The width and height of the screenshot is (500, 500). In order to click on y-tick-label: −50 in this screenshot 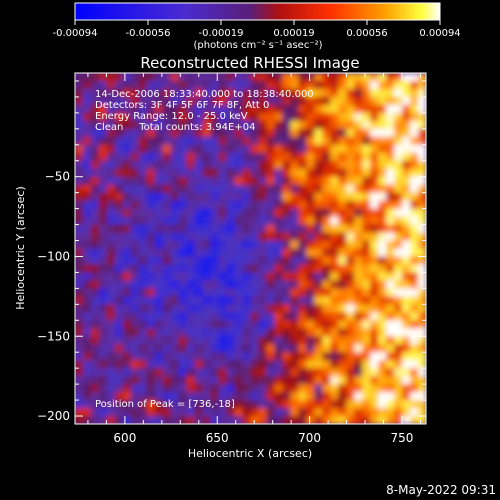, I will do `click(57, 177)`.